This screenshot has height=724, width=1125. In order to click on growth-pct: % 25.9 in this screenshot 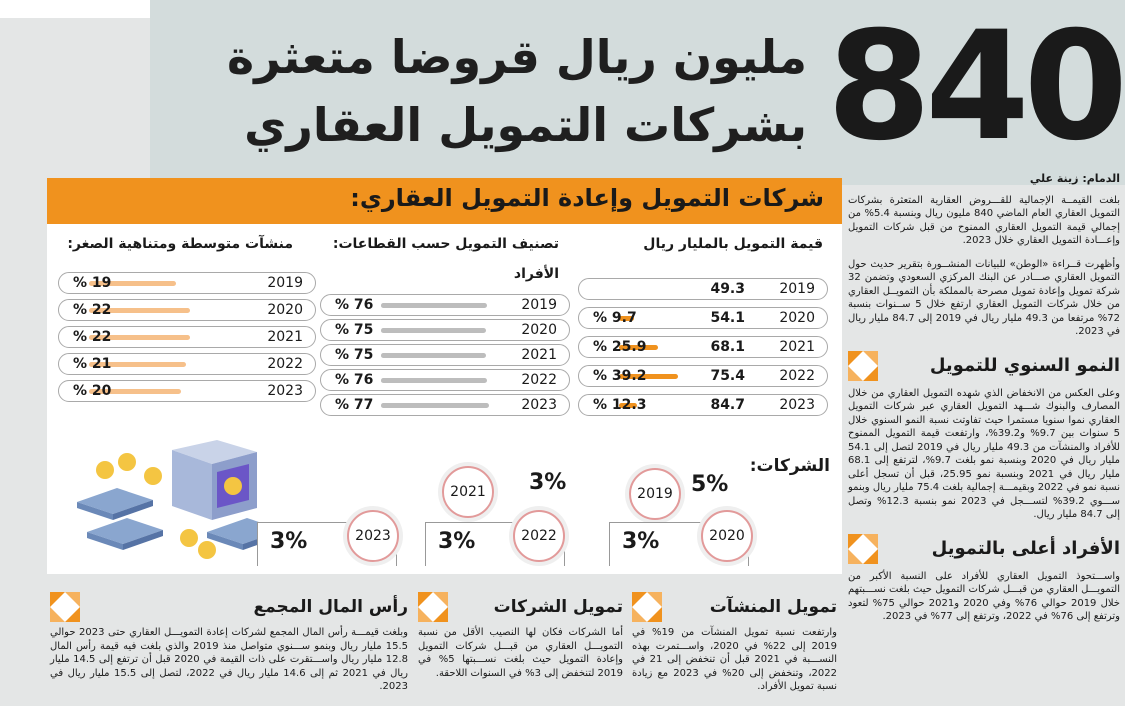, I will do `click(620, 347)`.